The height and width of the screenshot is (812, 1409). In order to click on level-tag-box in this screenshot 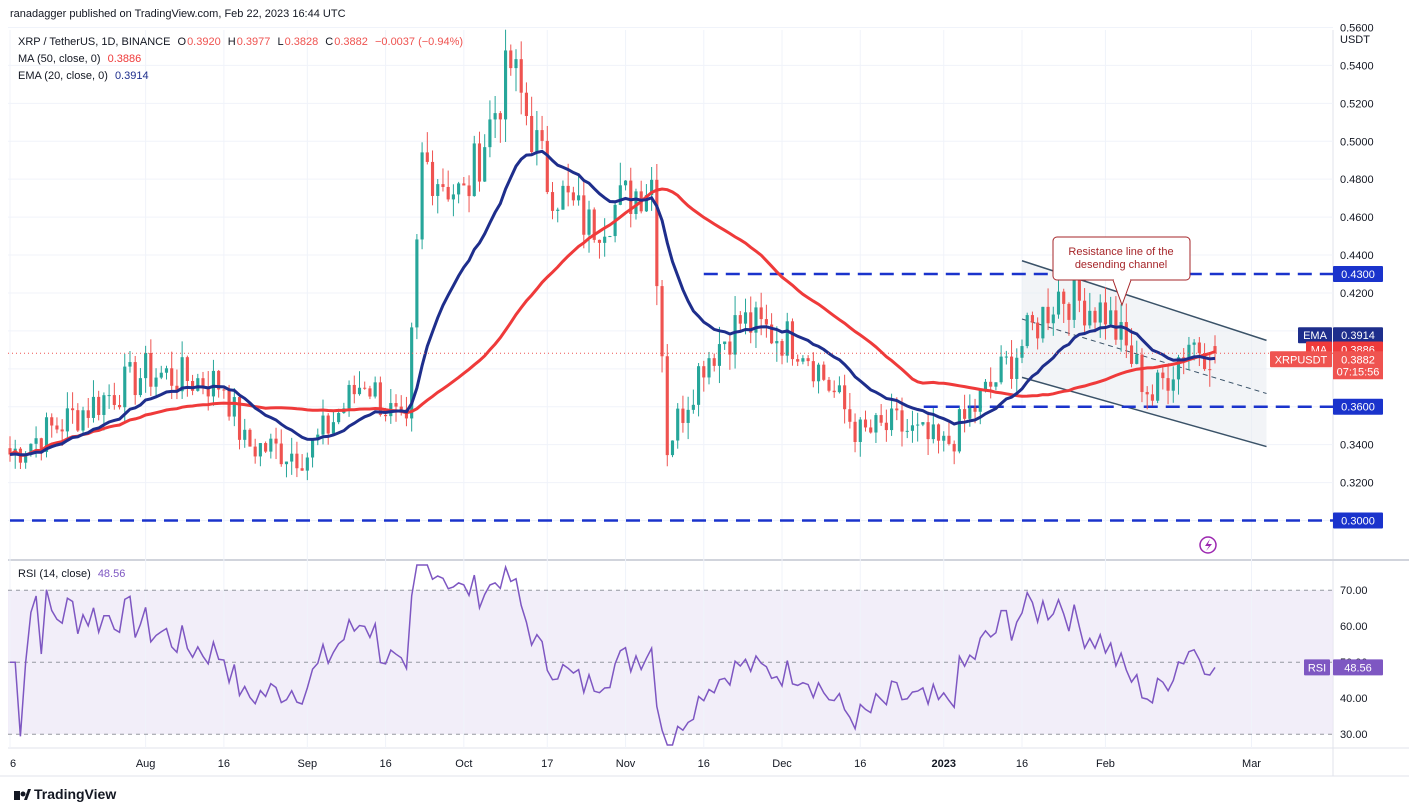, I will do `click(1358, 406)`.